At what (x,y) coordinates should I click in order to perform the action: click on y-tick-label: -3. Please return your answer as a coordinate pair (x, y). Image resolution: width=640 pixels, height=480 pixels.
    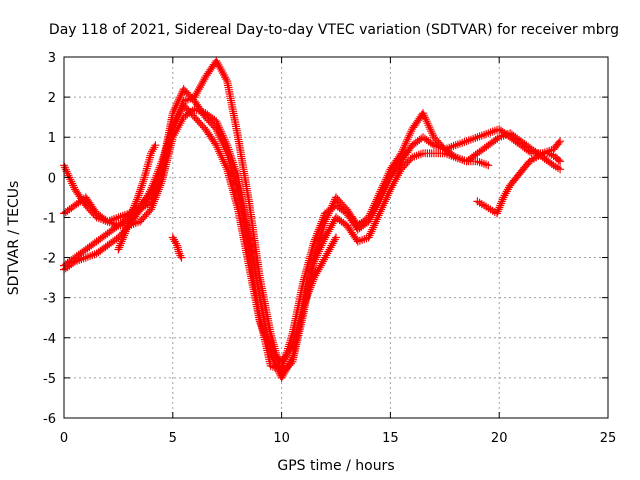
    Looking at the image, I should click on (49, 299).